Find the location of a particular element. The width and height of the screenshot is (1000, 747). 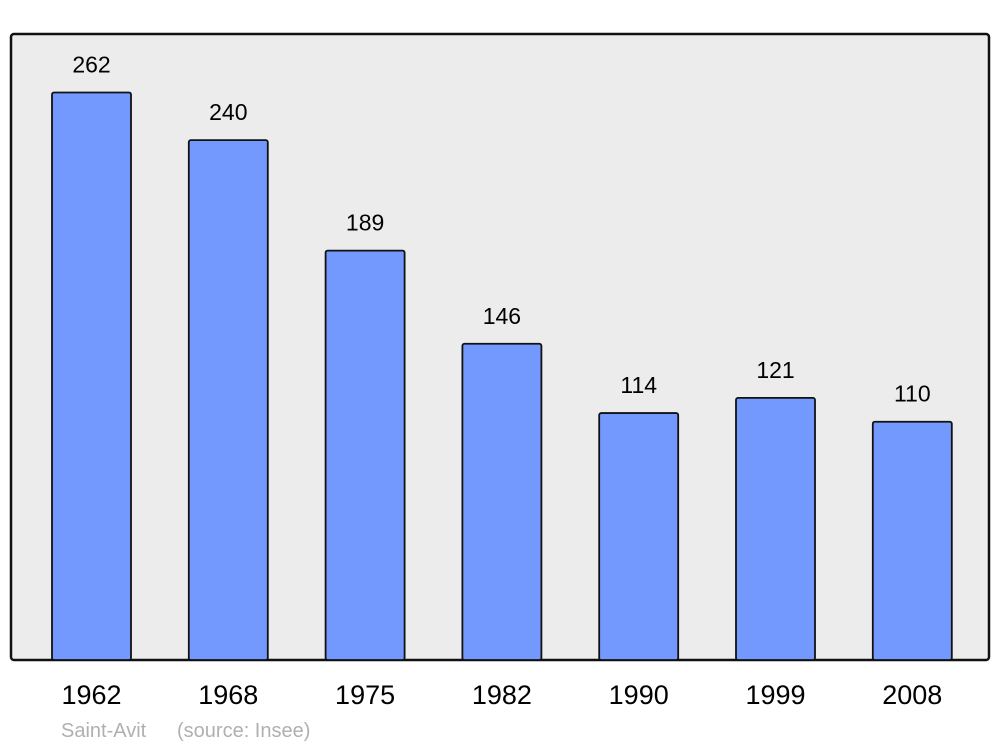

data-label-1982: 146 is located at coordinates (502, 316).